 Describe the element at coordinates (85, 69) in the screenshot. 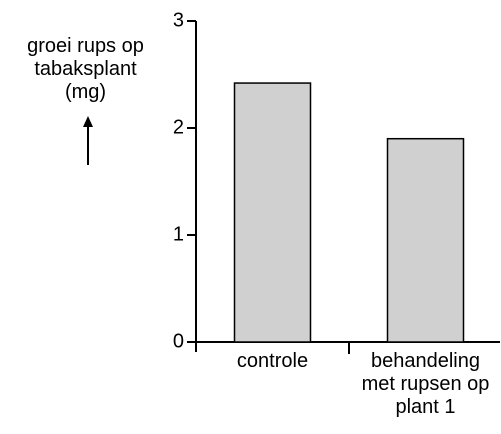

I see `y-axis-label: groei rups op tabaksplant (mg)` at that location.